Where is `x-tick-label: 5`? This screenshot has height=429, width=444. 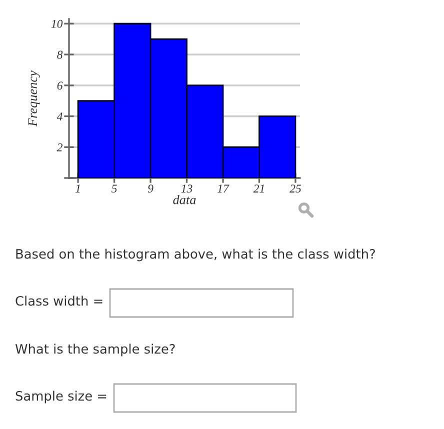
x-tick-label: 5 is located at coordinates (114, 188).